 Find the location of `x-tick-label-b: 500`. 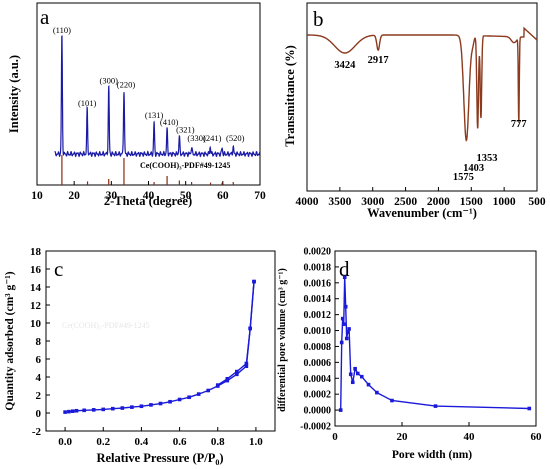

x-tick-label-b: 500 is located at coordinates (537, 202).